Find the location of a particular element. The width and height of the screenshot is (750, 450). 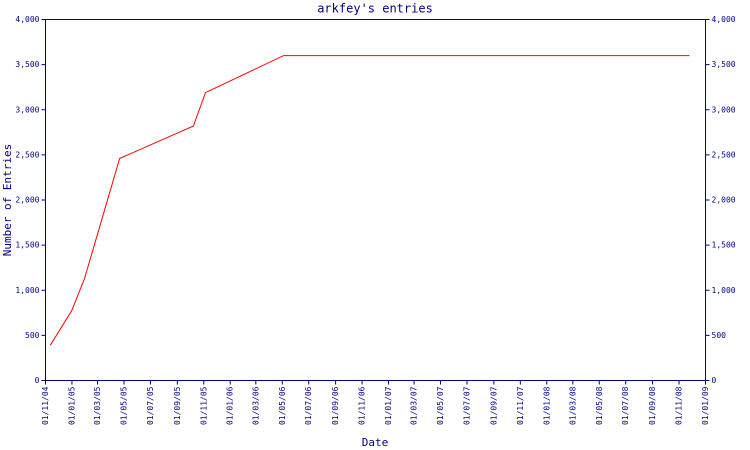

x-tick-label: 01/01/08 is located at coordinates (546, 405).